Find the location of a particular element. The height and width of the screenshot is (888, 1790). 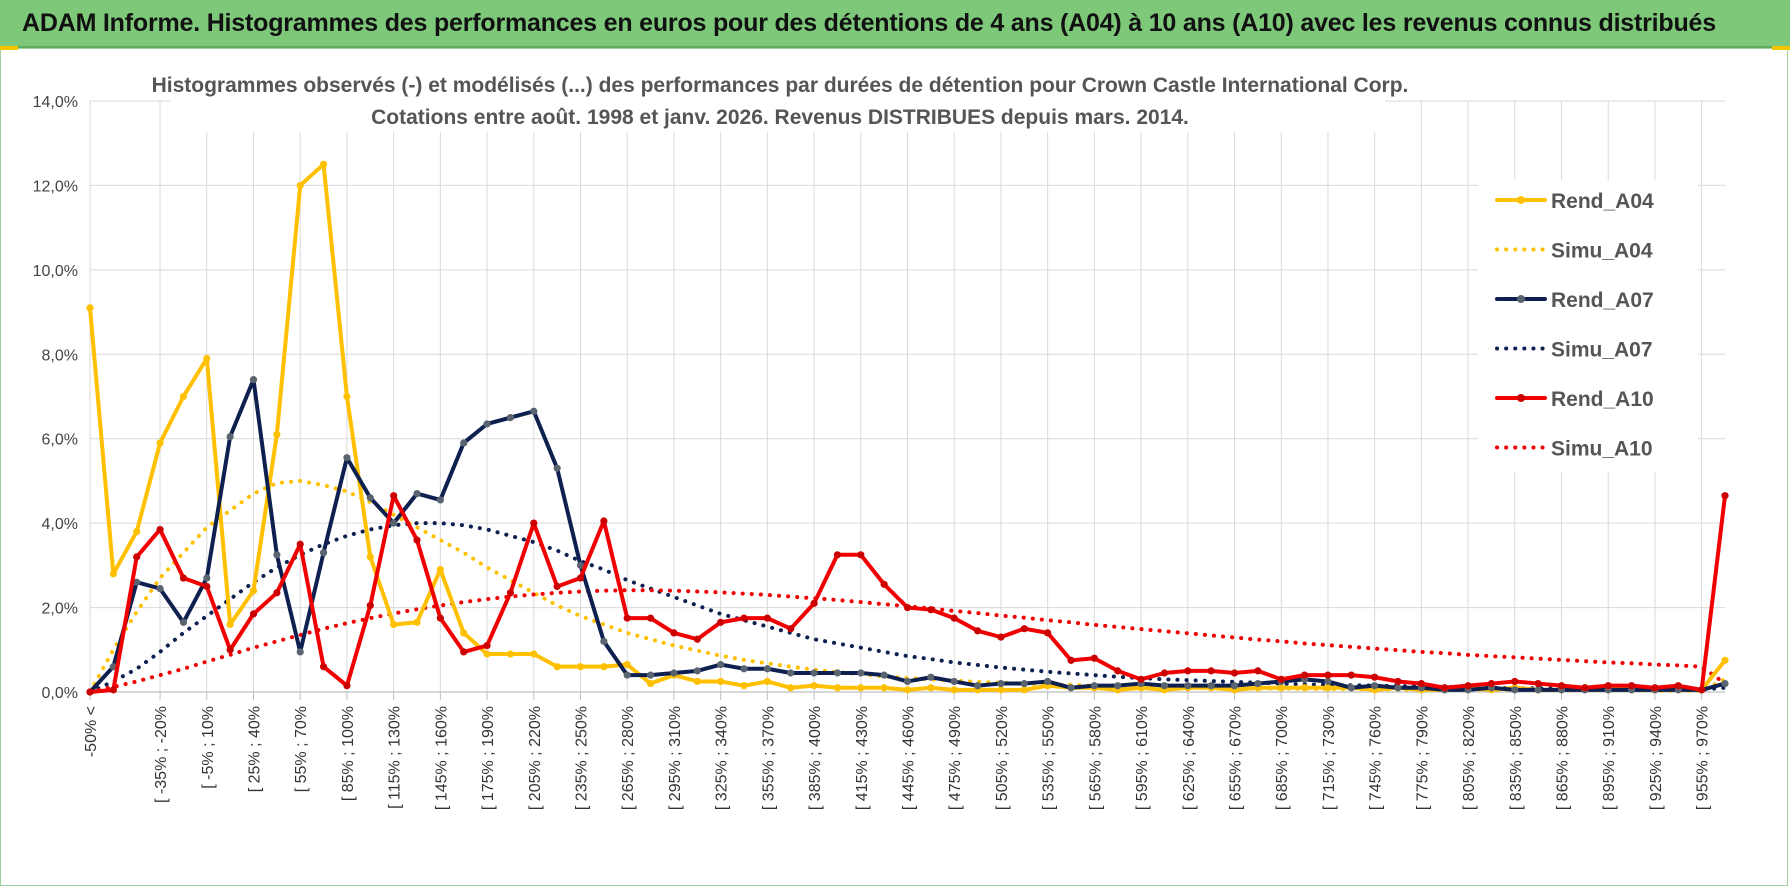

x-tick-label: [ 115% ; 130% is located at coordinates (395, 757).